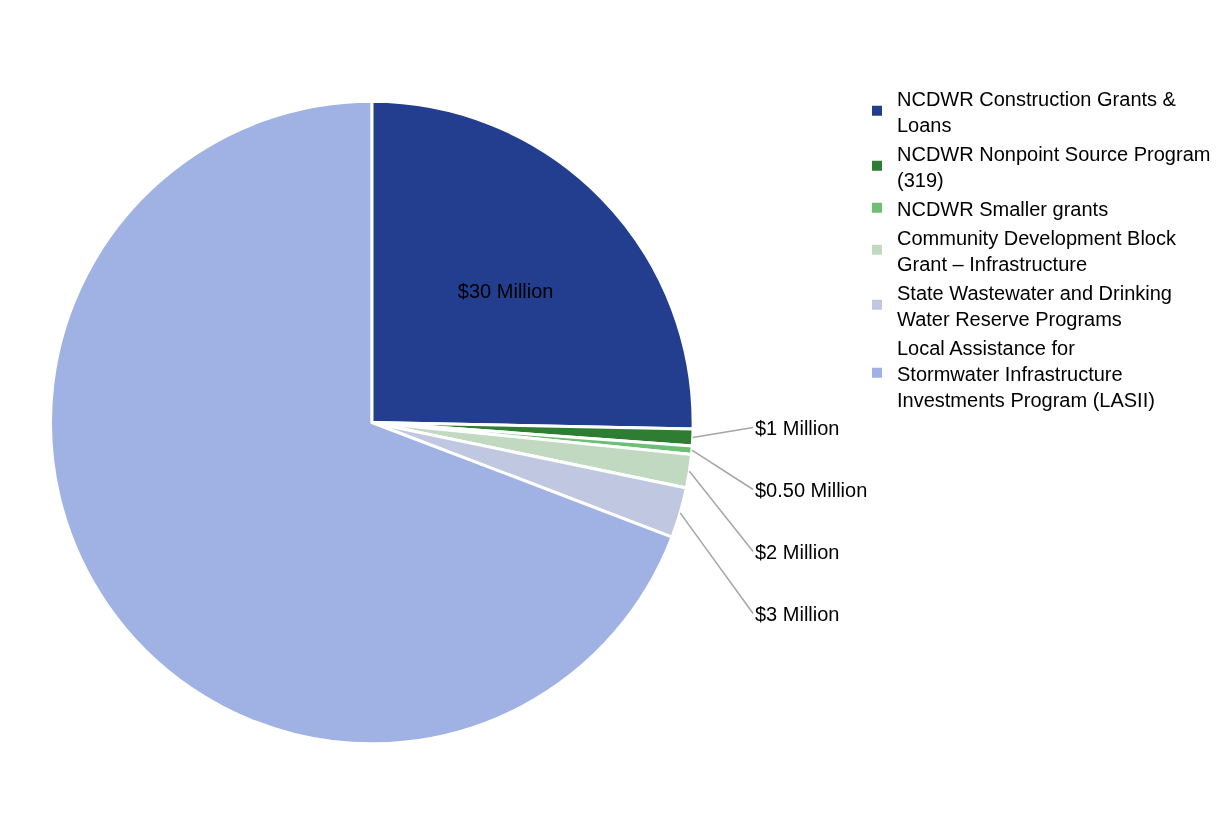 This screenshot has width=1226, height=825. I want to click on legend-label: Community Development Block Grant – Infrastructure, so click(1037, 250).